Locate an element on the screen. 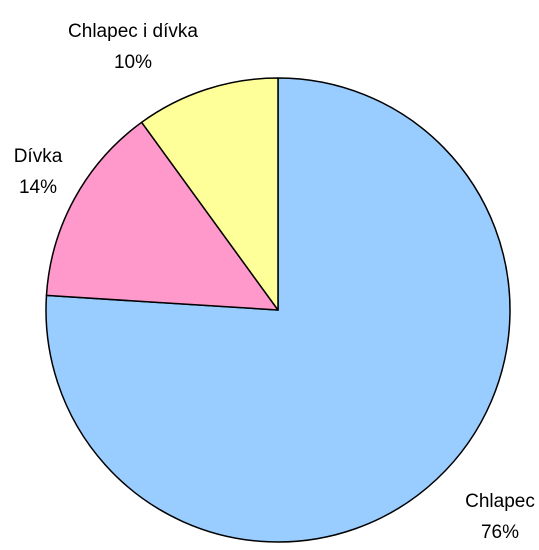 Image resolution: width=539 pixels, height=550 pixels. pie-slice-divka is located at coordinates (162, 216).